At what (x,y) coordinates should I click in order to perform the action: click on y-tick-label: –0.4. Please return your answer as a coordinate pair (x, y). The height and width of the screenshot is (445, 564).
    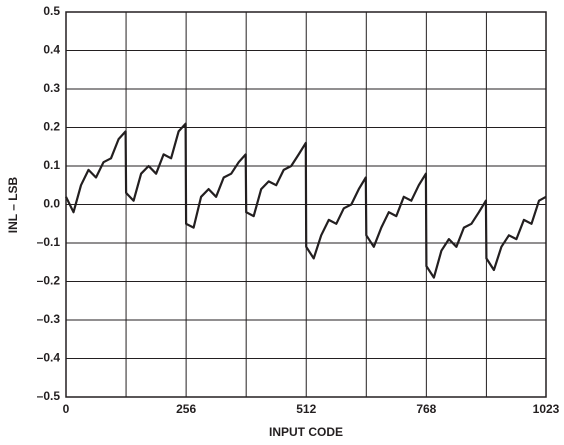
    Looking at the image, I should click on (49, 358).